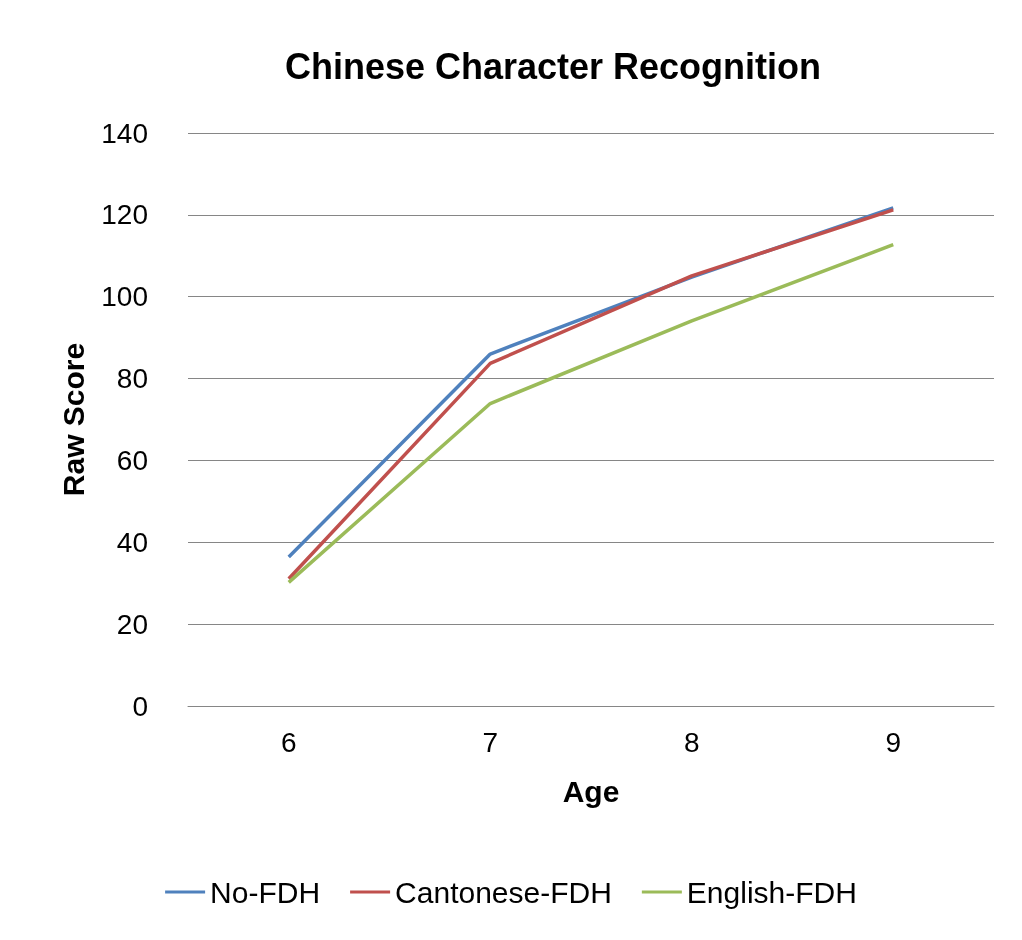 Image resolution: width=1022 pixels, height=940 pixels. I want to click on y-tick-label: 80, so click(132, 379).